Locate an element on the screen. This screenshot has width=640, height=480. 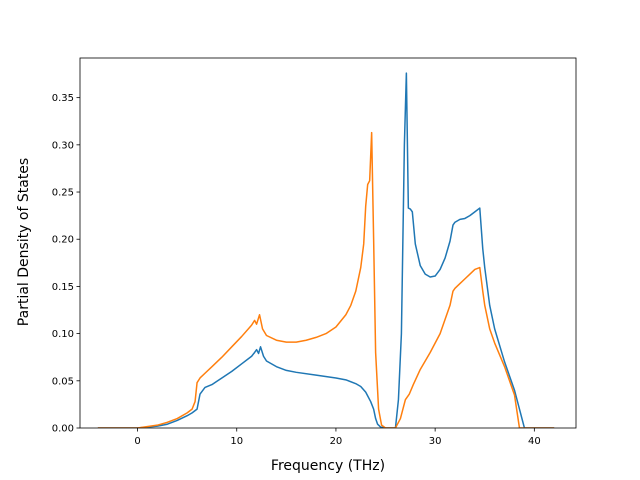
y-tick-label: 0.30 is located at coordinates (63, 145).